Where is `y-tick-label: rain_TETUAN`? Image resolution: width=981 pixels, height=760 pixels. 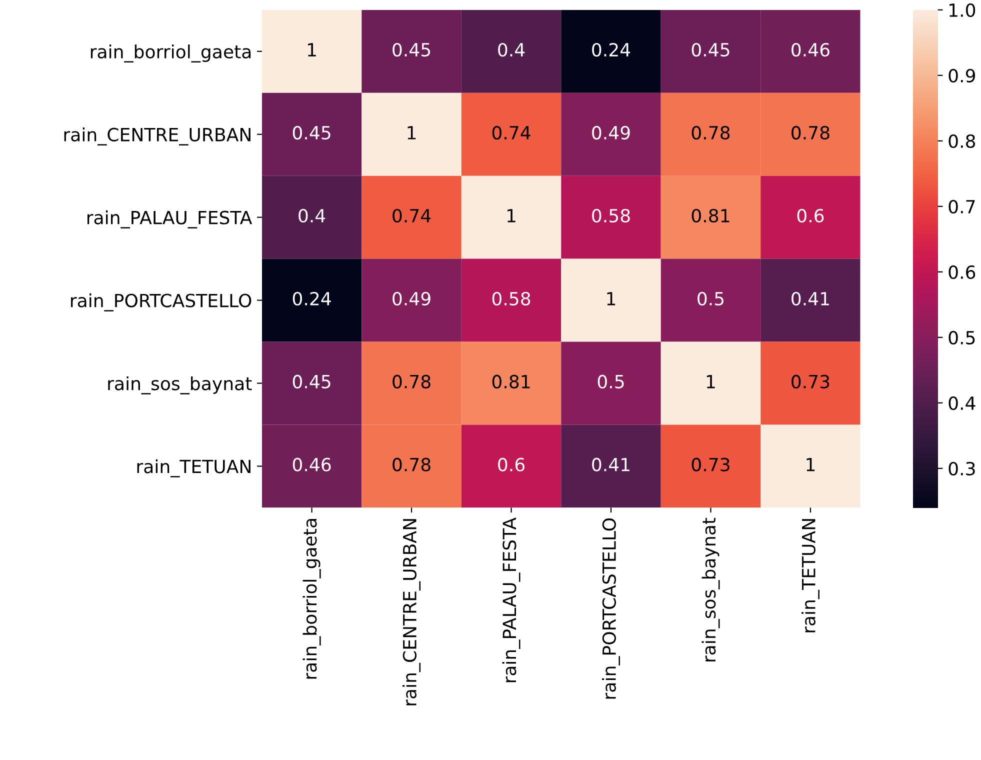 y-tick-label: rain_TETUAN is located at coordinates (193, 468).